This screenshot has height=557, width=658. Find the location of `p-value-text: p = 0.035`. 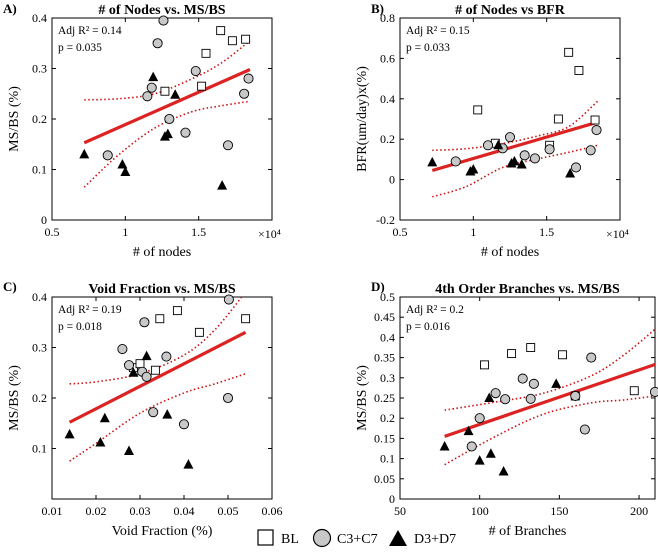

p-value-text: p = 0.035 is located at coordinates (80, 48).